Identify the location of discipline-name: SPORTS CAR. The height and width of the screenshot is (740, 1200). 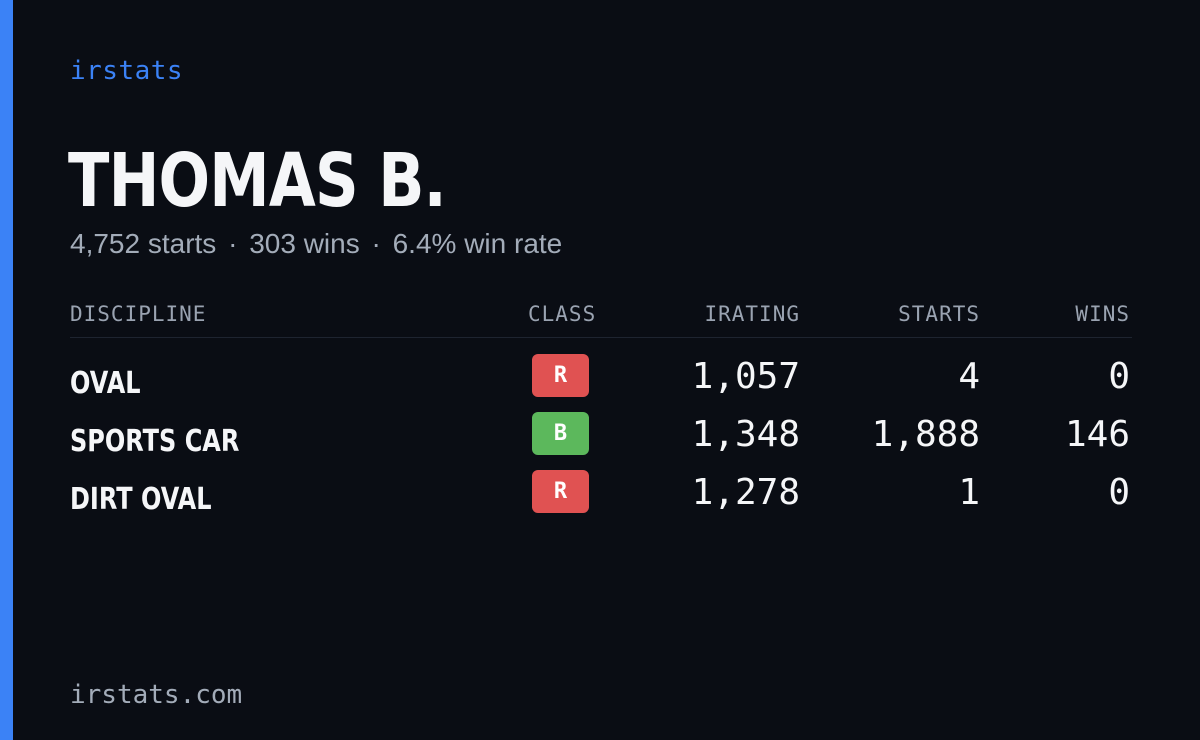
(155, 441).